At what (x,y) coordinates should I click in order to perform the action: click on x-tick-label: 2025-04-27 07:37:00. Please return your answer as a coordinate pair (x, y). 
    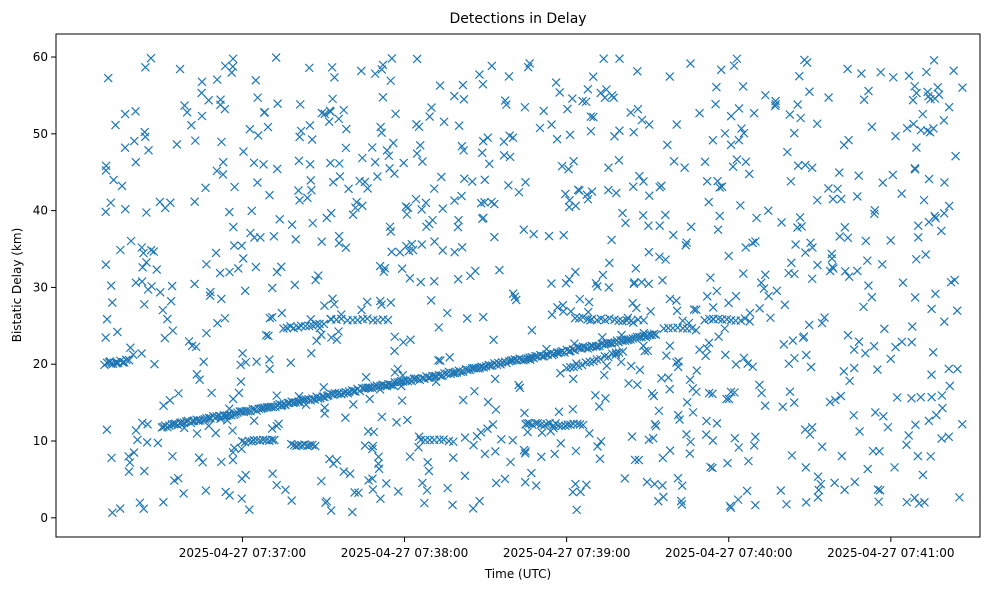
    Looking at the image, I should click on (242, 553).